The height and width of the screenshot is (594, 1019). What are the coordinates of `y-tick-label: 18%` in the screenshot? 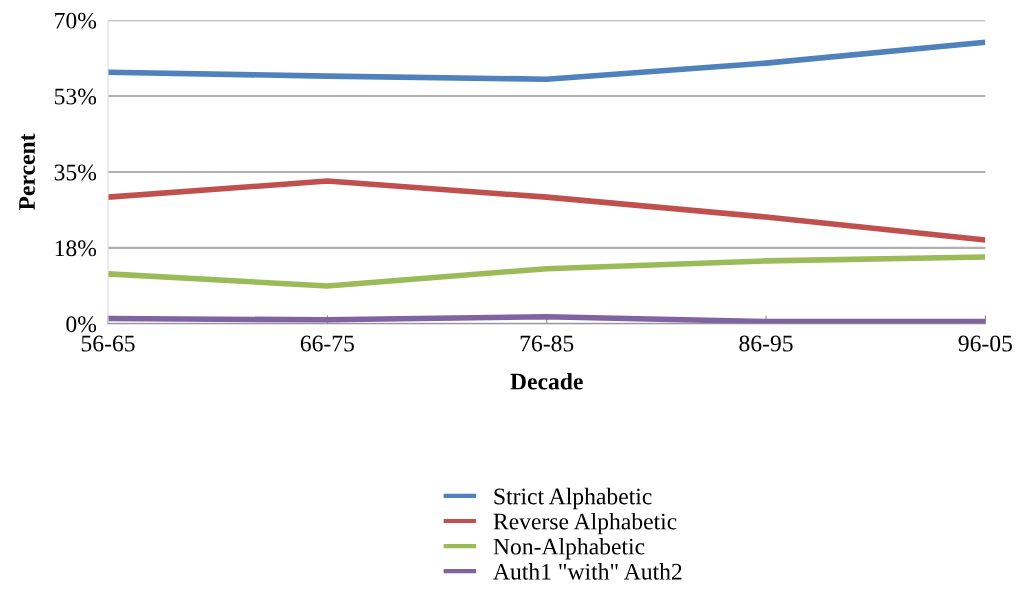 It's located at (76, 248).